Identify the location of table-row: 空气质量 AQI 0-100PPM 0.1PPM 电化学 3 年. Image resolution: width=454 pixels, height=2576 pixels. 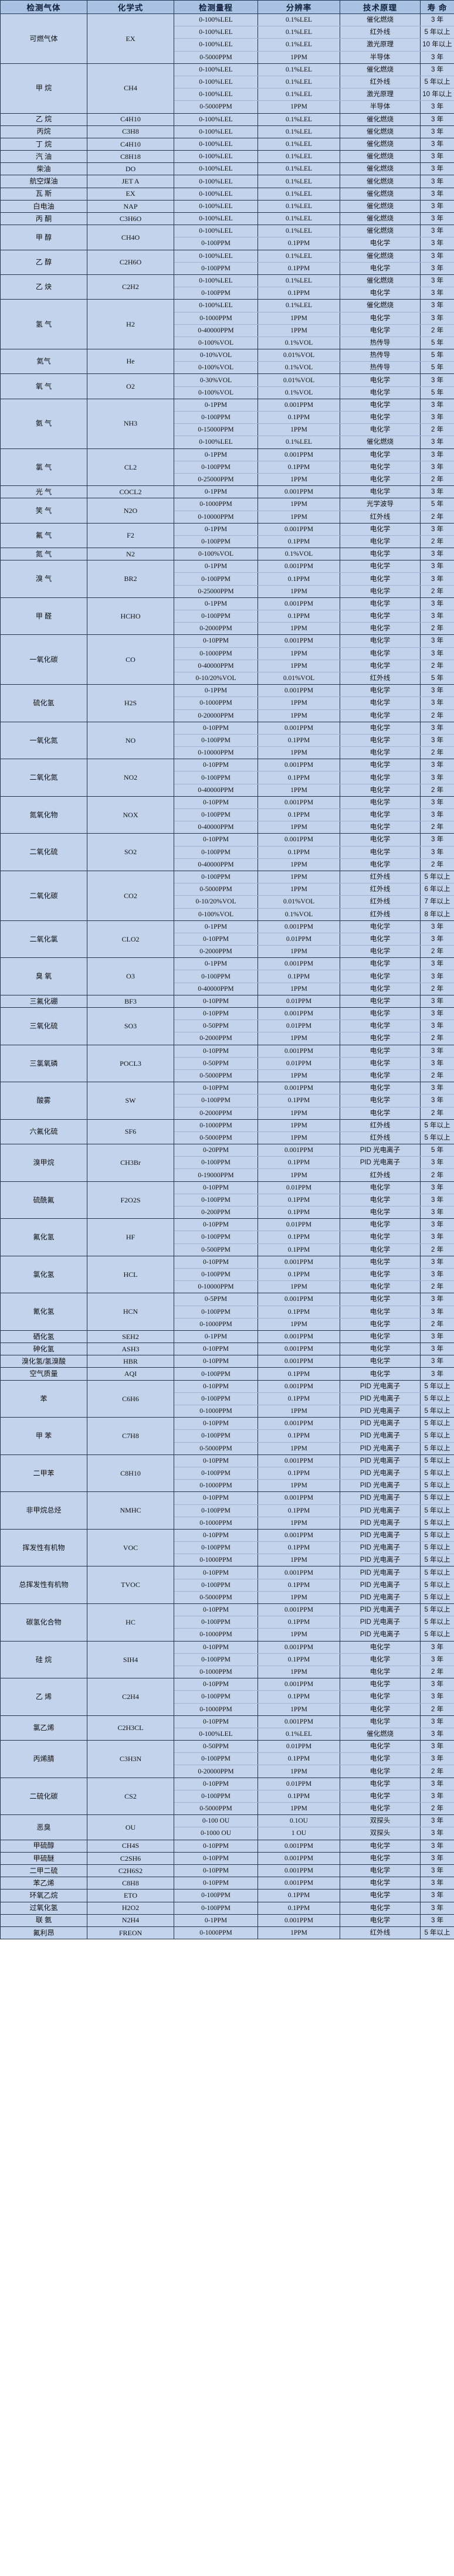
(227, 1374).